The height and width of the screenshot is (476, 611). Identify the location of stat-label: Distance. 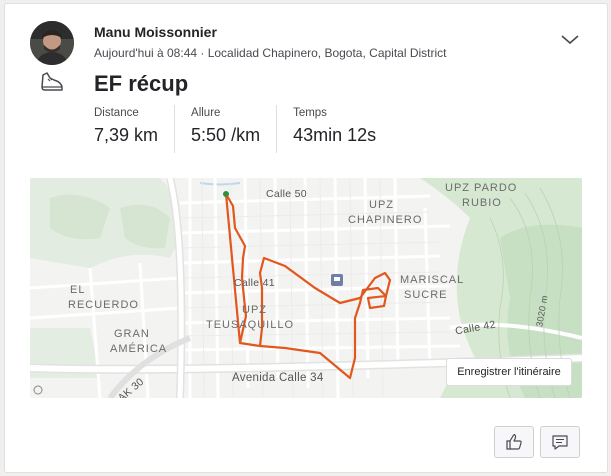
(116, 113).